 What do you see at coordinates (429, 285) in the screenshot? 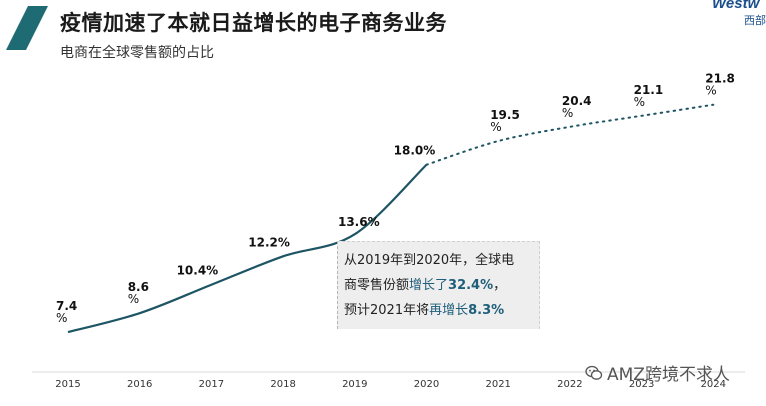
I see `callout-growth-text: 增长了` at bounding box center [429, 285].